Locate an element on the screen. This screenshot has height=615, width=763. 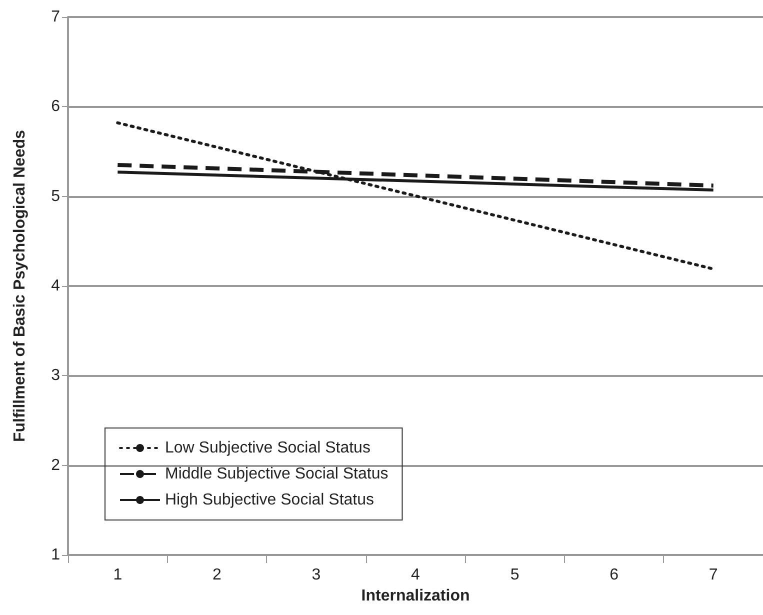
x-tick-label: 7 is located at coordinates (713, 575).